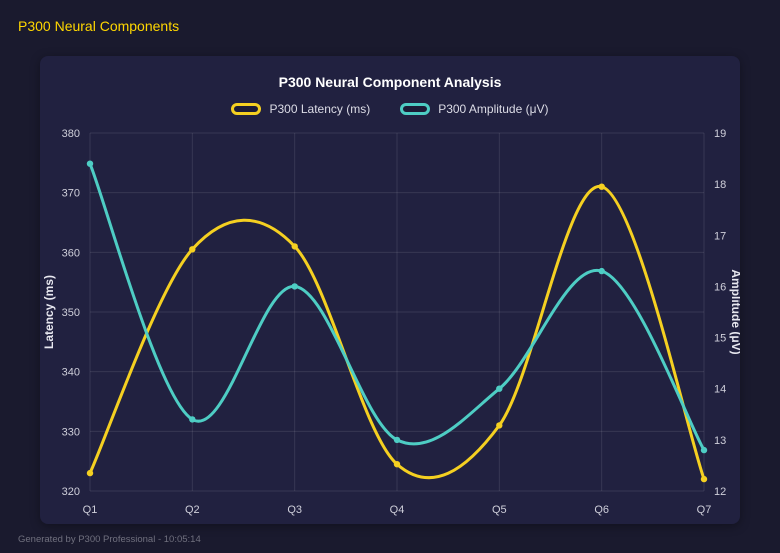 This screenshot has height=553, width=780. I want to click on legend-item-latency: P300 Latency (ms), so click(300, 109).